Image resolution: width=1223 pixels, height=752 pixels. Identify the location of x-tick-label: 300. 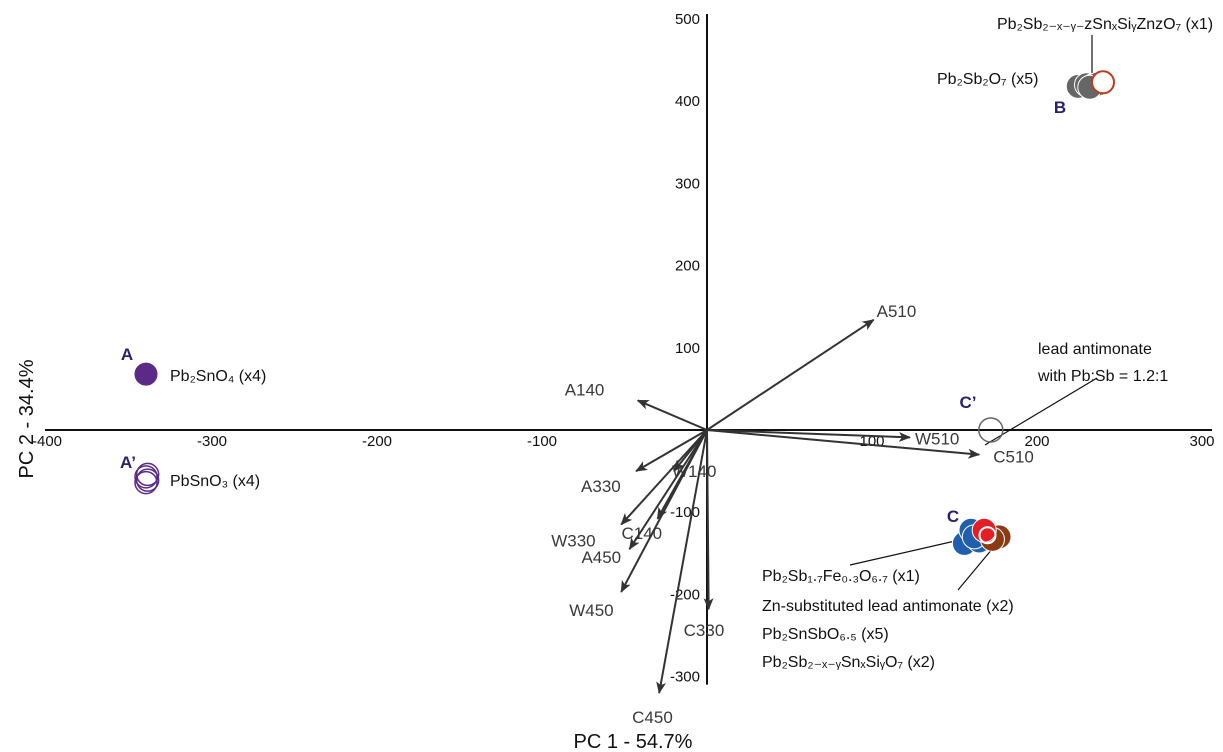
(1201, 441).